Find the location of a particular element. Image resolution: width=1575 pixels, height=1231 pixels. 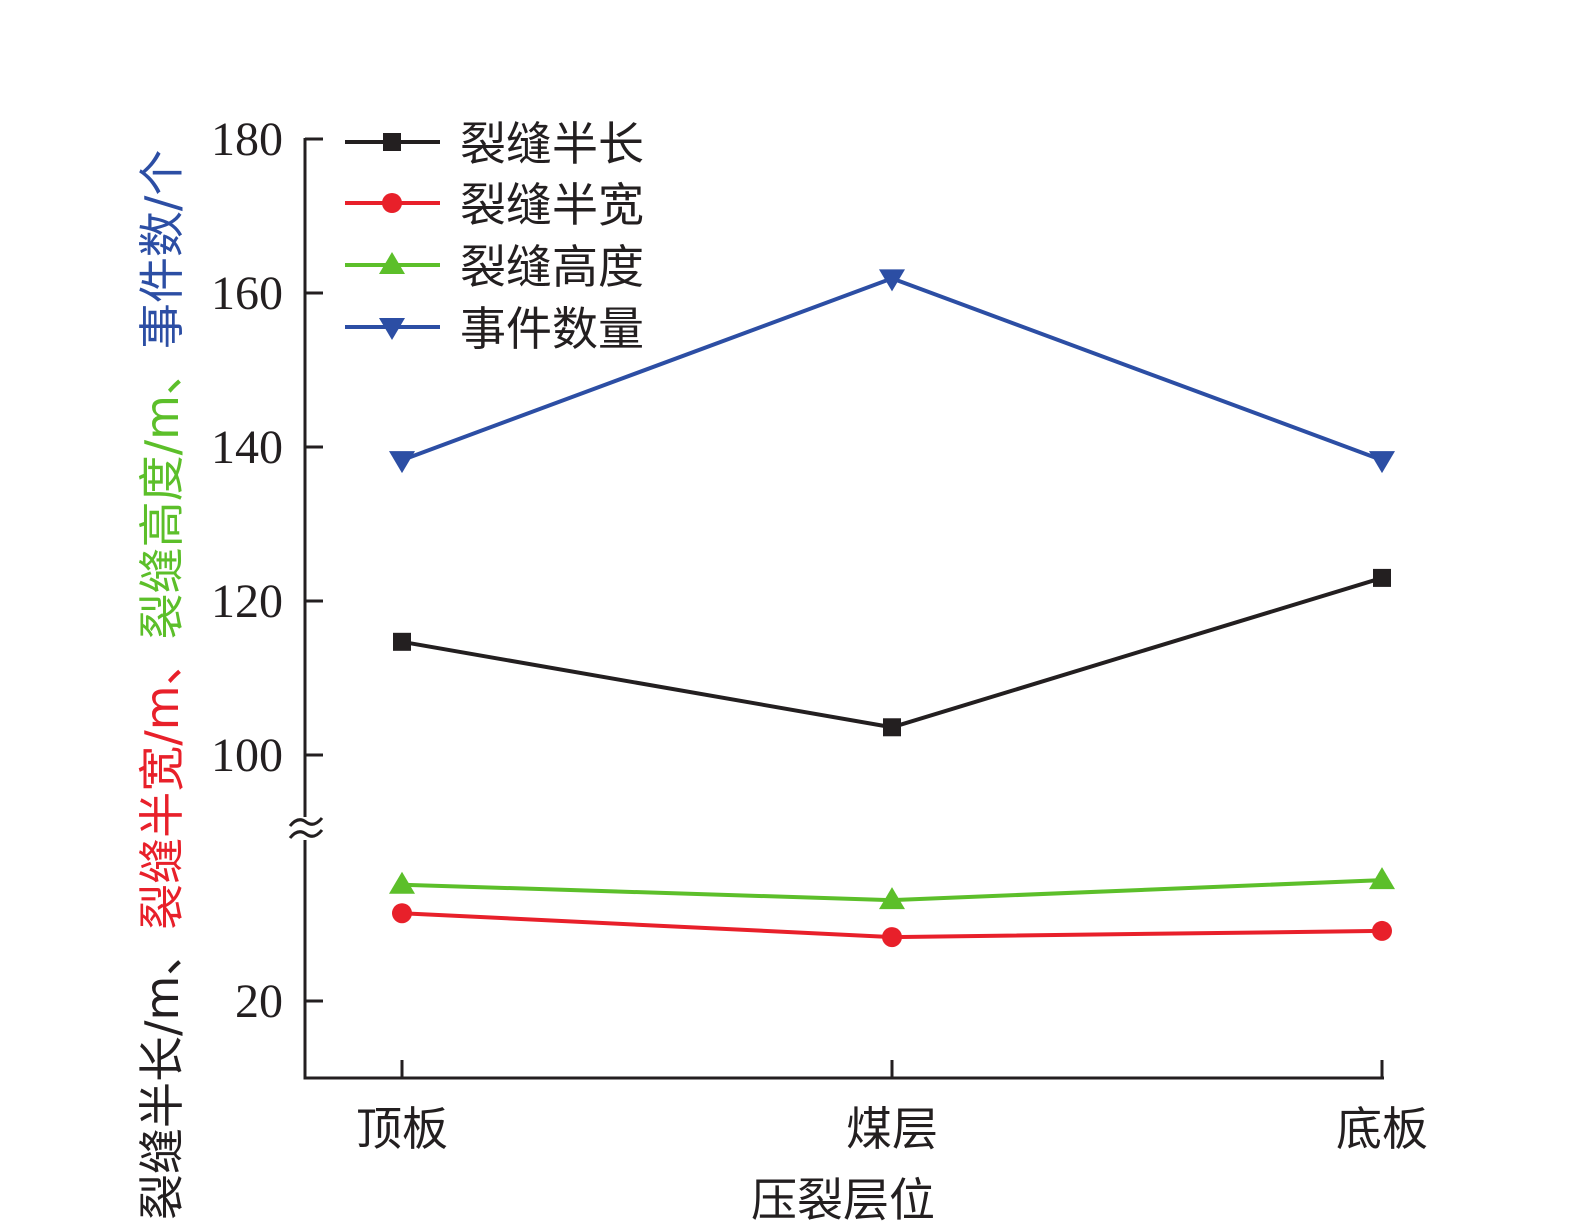

y-tick-label: 120 is located at coordinates (247, 601).